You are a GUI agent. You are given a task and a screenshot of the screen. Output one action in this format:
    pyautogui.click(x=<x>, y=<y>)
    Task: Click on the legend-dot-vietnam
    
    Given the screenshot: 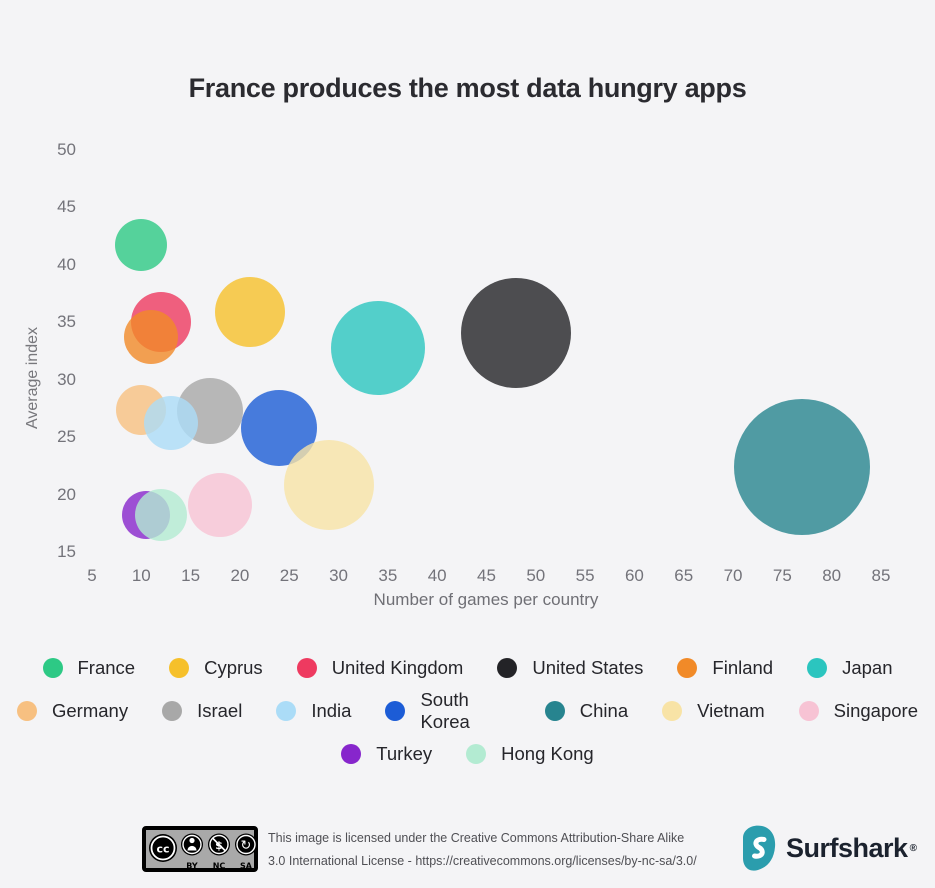 What is the action you would take?
    pyautogui.click(x=672, y=710)
    